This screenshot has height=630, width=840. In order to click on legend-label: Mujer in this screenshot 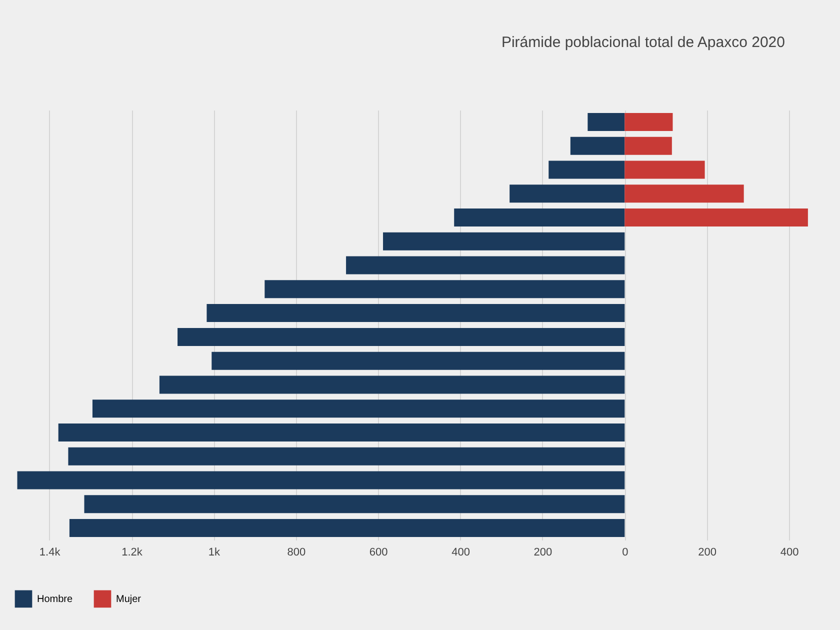, I will do `click(129, 599)`.